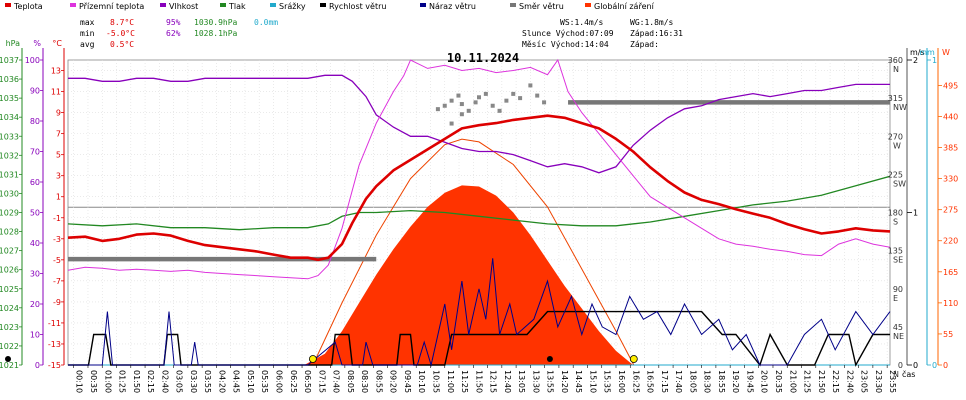 Image resolution: width=966 pixels, height=400 pixels. I want to click on legend-swatch-rychlost_vetru, so click(323, 5).